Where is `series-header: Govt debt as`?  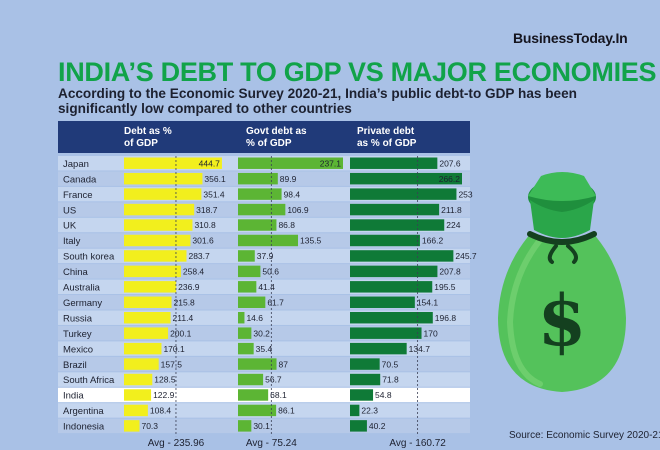
series-header: Govt debt as is located at coordinates (276, 131).